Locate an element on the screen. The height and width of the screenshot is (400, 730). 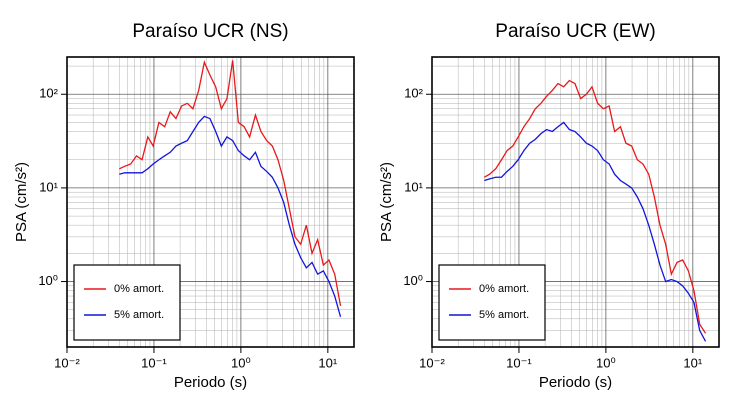
chart-title: Paraíso UCR (NS) is located at coordinates (210, 31).